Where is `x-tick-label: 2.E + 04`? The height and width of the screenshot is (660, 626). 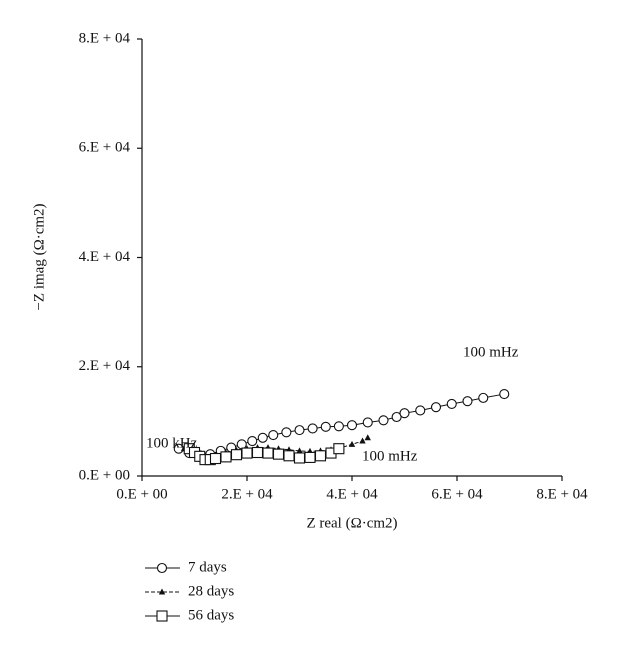 x-tick-label: 2.E + 04 is located at coordinates (247, 494).